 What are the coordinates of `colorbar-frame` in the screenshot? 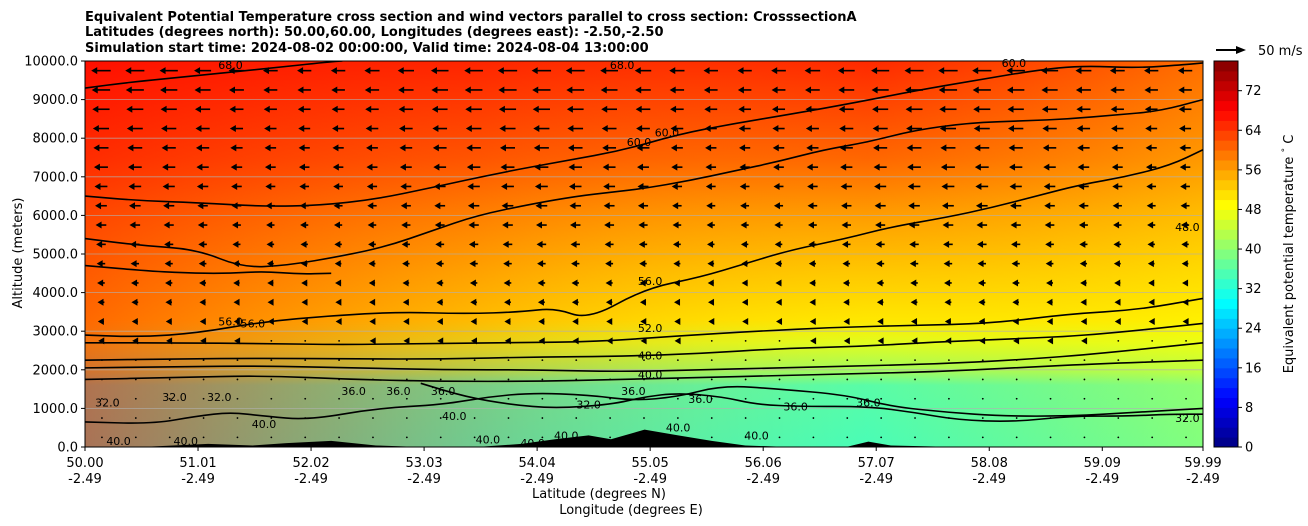 It's located at (1226, 254).